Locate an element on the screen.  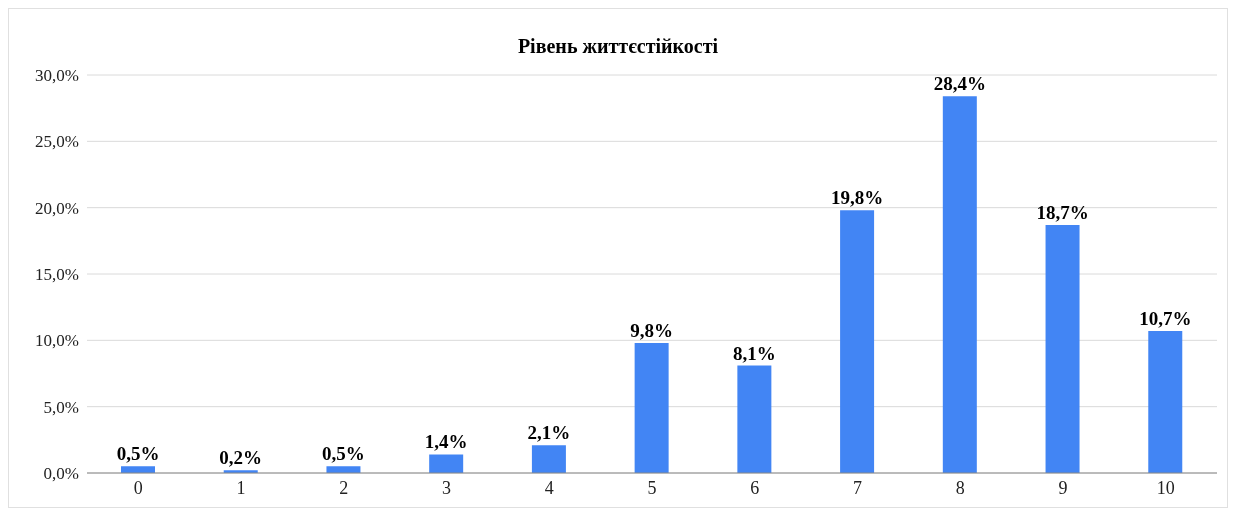
x-tick-label: 1 is located at coordinates (241, 487).